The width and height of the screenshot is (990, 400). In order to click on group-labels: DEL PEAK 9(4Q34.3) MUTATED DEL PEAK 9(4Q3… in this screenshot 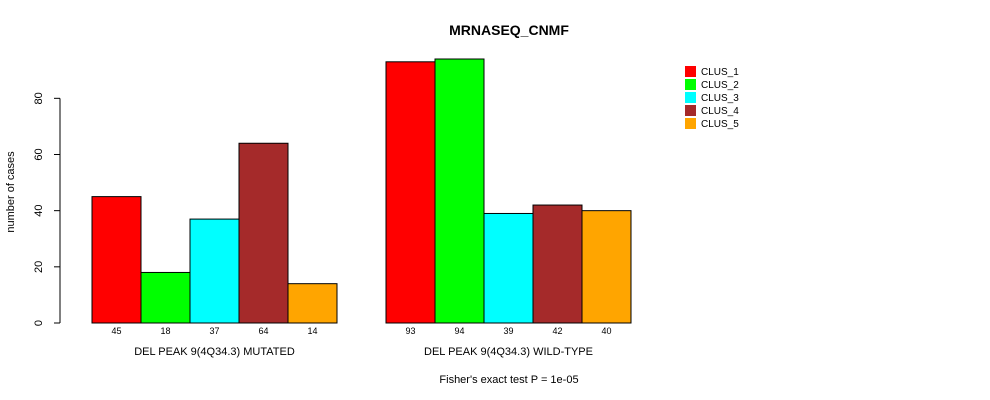, I will do `click(363, 352)`.